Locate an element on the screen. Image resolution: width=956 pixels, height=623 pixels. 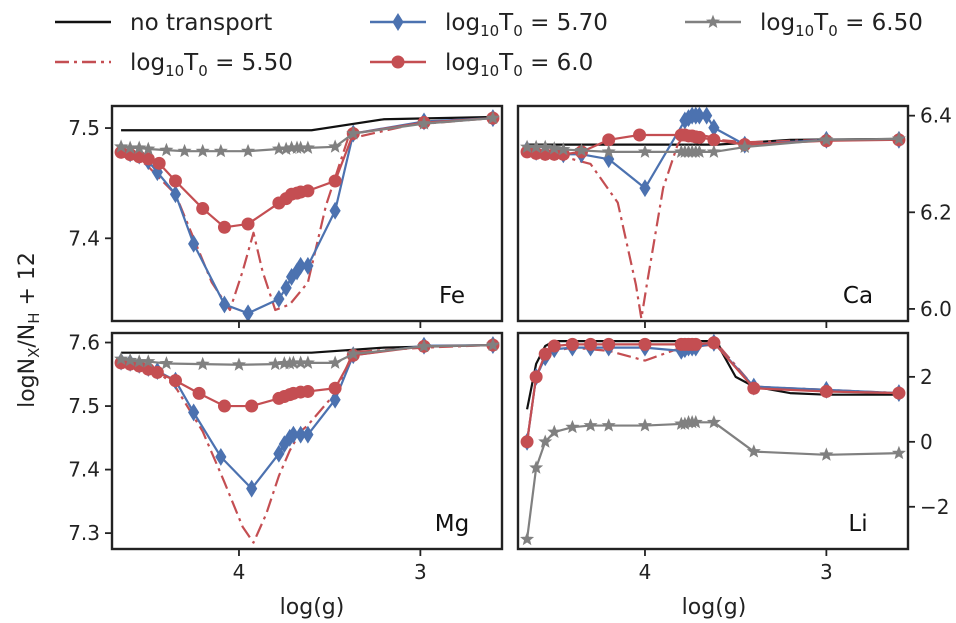
series-line-mg-no-transport is located at coordinates (307, 348).